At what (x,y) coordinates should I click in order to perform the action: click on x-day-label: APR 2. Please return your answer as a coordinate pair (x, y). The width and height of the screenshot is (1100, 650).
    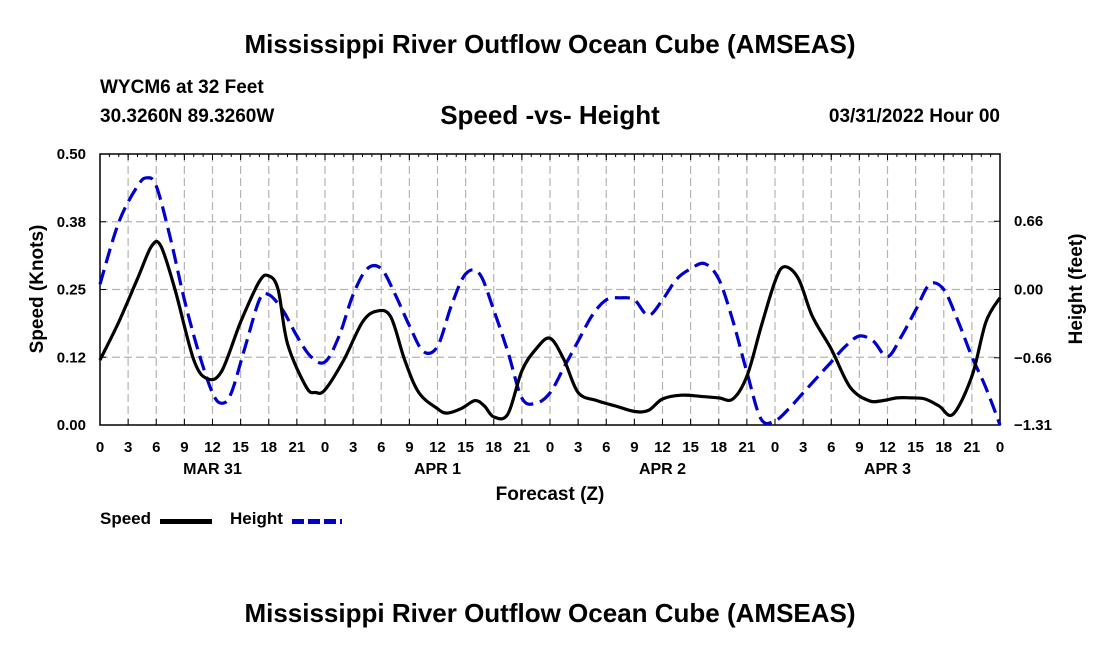
    Looking at the image, I should click on (662, 469).